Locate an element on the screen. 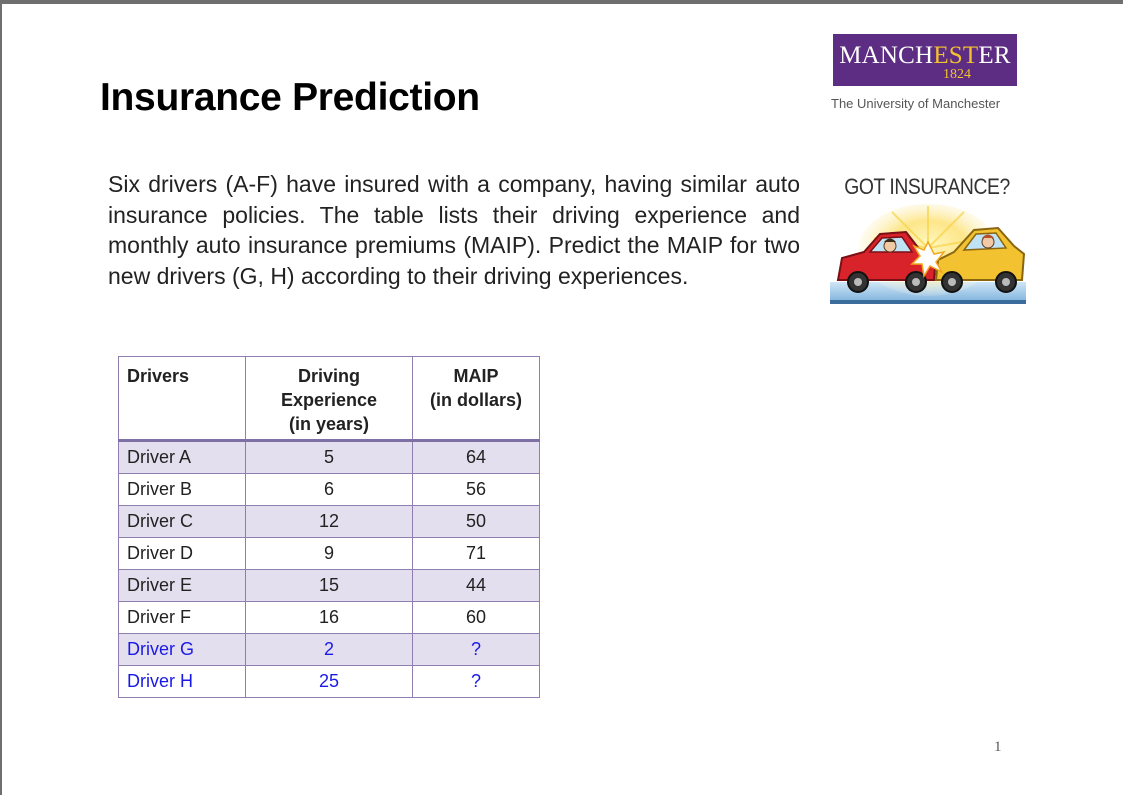  logo-year: 1824 is located at coordinates (957, 74).